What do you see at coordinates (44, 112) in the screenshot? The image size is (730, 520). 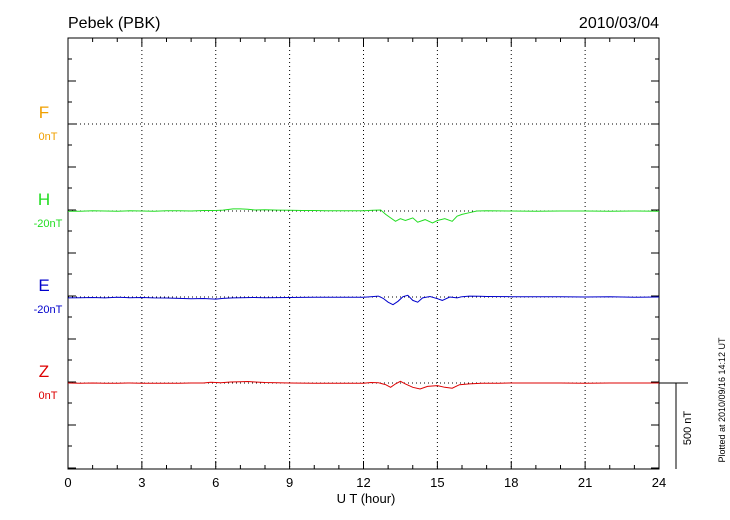 I see `channel-name: F` at bounding box center [44, 112].